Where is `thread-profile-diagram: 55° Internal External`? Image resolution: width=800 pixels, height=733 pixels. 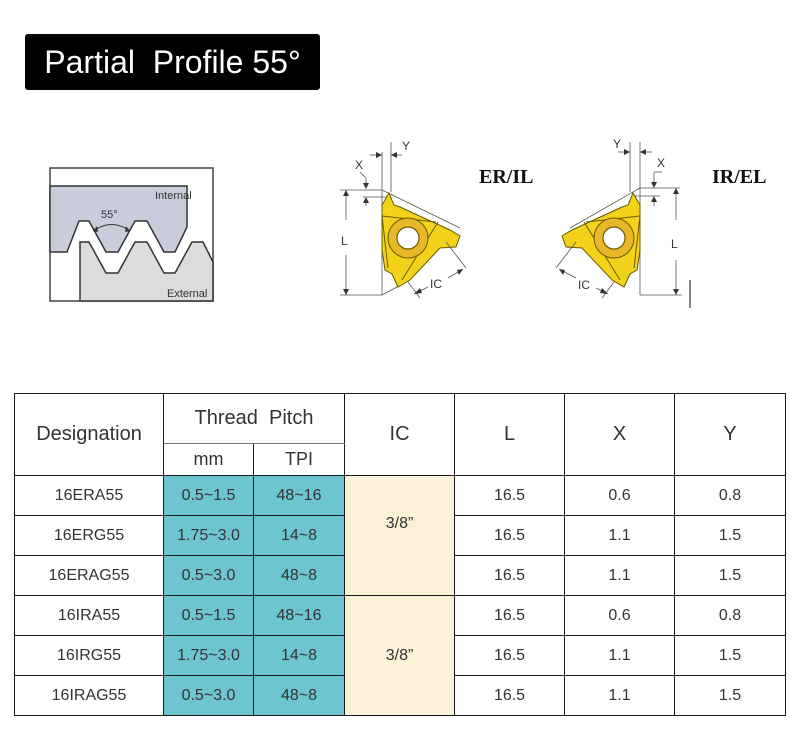
thread-profile-diagram: 55° Internal External is located at coordinates (135, 240).